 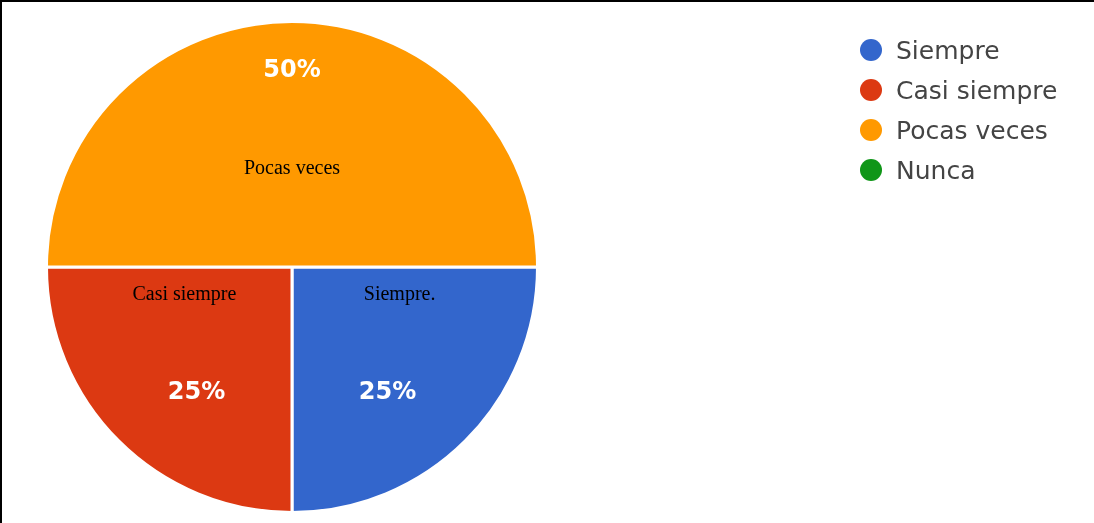 I want to click on legend-label: Casi siempre, so click(x=977, y=90).